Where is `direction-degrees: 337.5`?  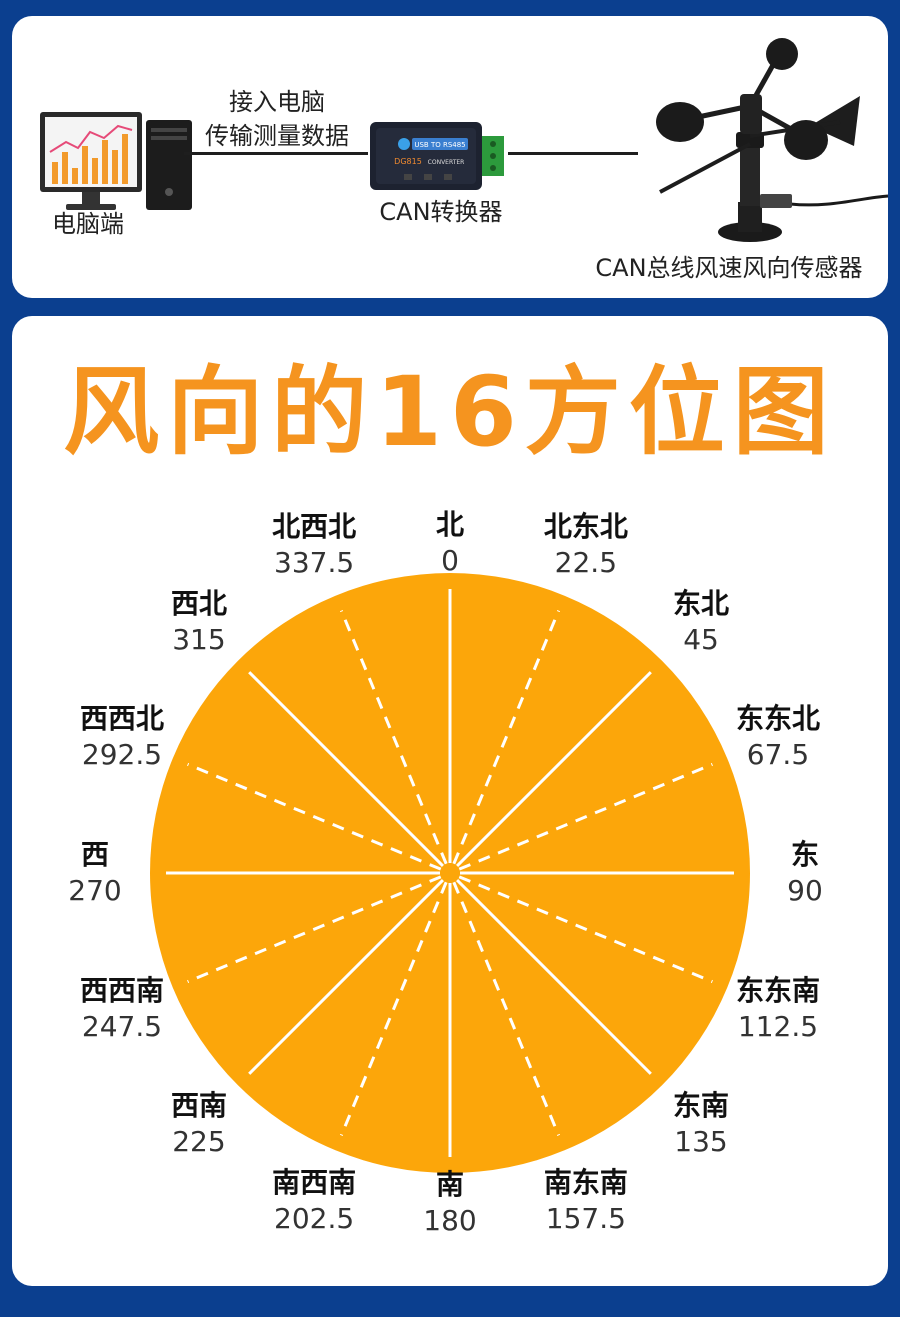
direction-degrees: 337.5 is located at coordinates (314, 563).